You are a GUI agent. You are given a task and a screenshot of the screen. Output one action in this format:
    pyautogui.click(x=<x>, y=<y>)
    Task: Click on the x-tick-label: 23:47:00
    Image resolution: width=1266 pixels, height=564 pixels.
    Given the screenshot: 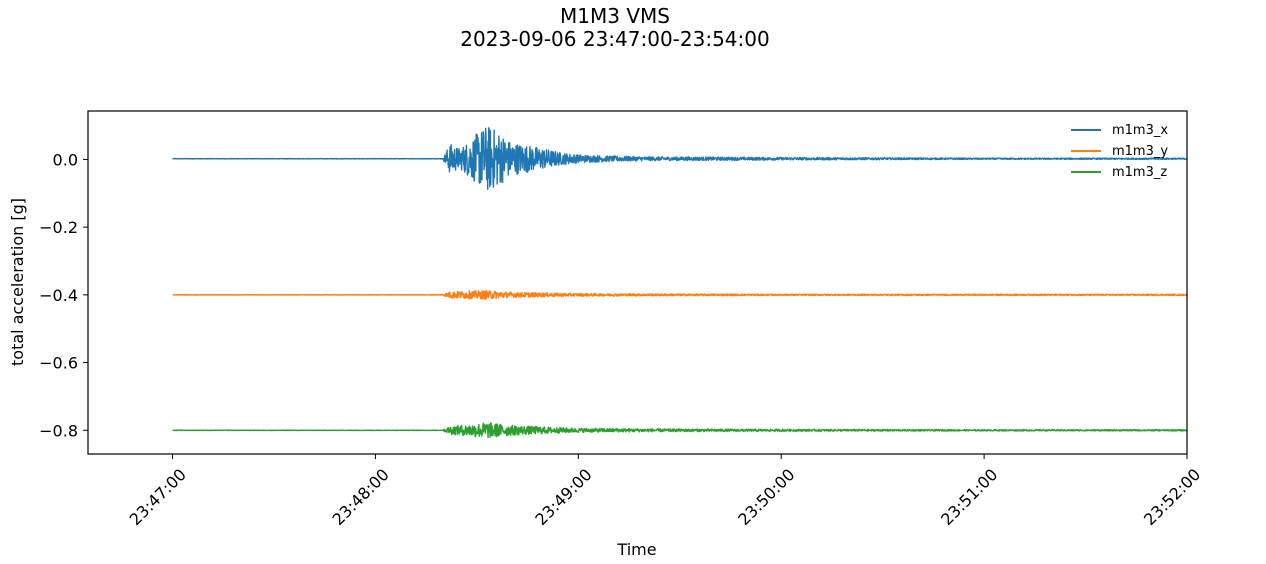 What is the action you would take?
    pyautogui.click(x=158, y=497)
    